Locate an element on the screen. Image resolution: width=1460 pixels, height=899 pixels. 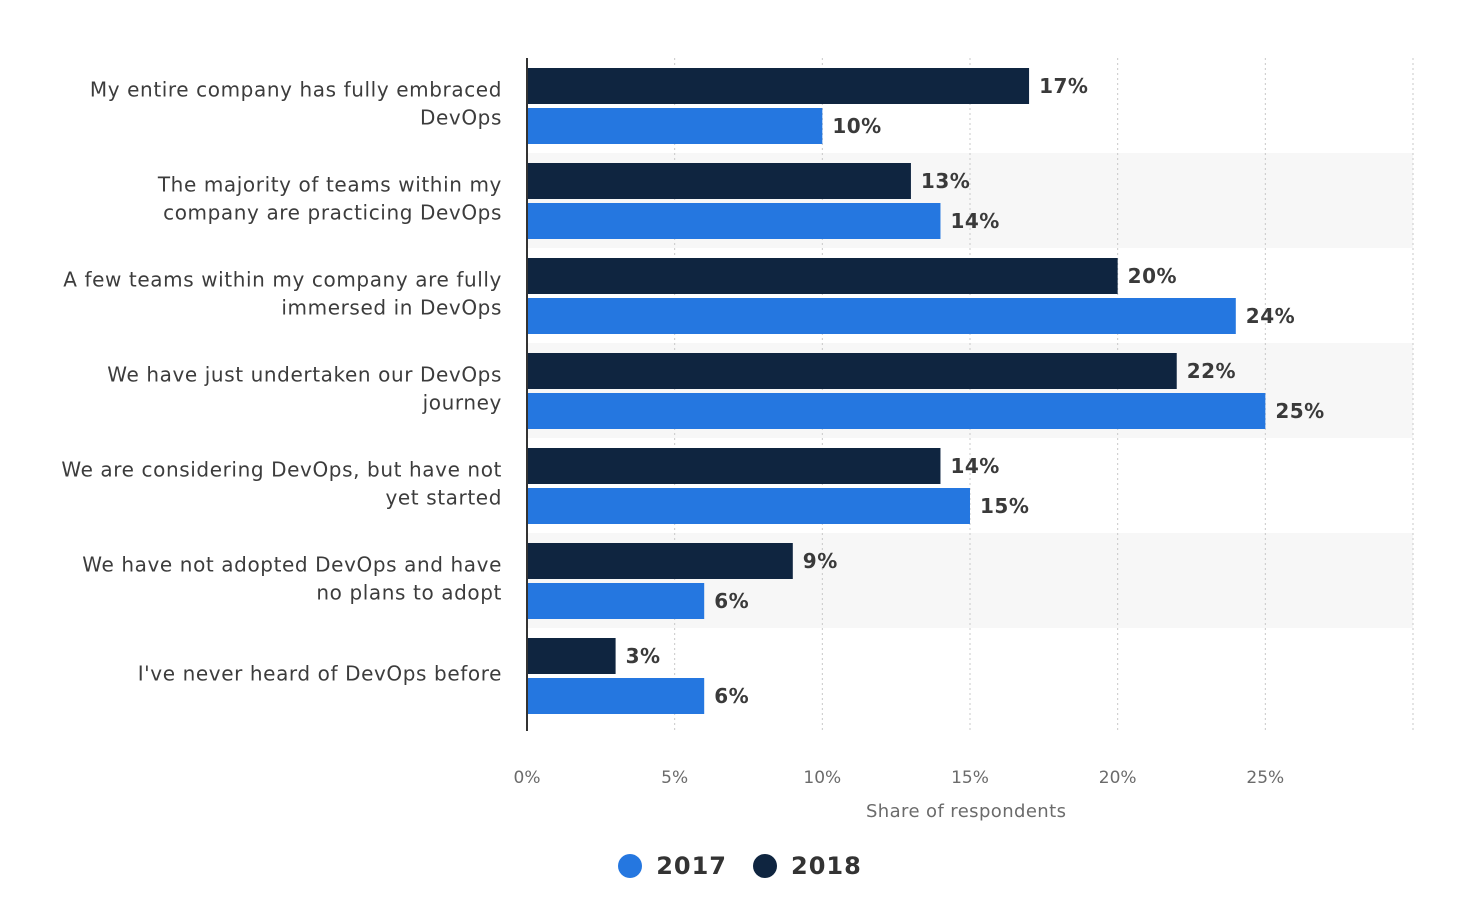
category-label: We have not adopted DevOps and have is located at coordinates (292, 565).